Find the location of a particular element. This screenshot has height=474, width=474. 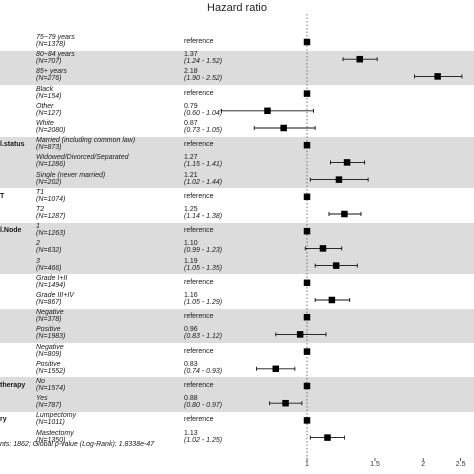

level-count: (N=867) is located at coordinates (49, 302).